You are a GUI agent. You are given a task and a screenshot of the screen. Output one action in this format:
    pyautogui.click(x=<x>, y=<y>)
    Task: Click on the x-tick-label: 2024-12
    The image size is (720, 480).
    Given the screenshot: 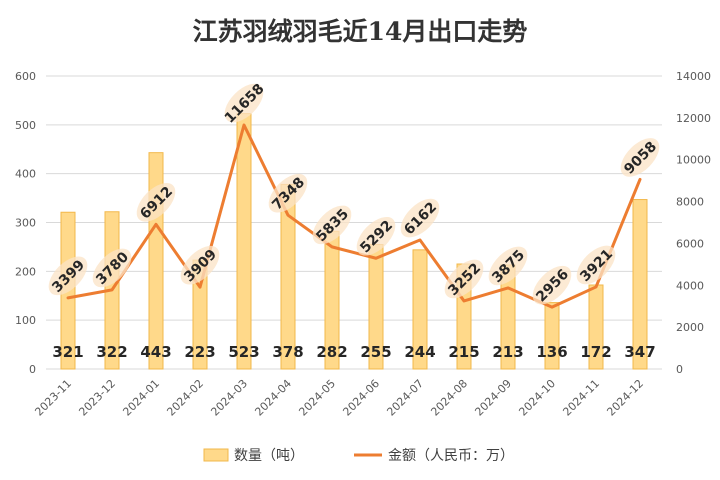 What is the action you would take?
    pyautogui.click(x=625, y=398)
    